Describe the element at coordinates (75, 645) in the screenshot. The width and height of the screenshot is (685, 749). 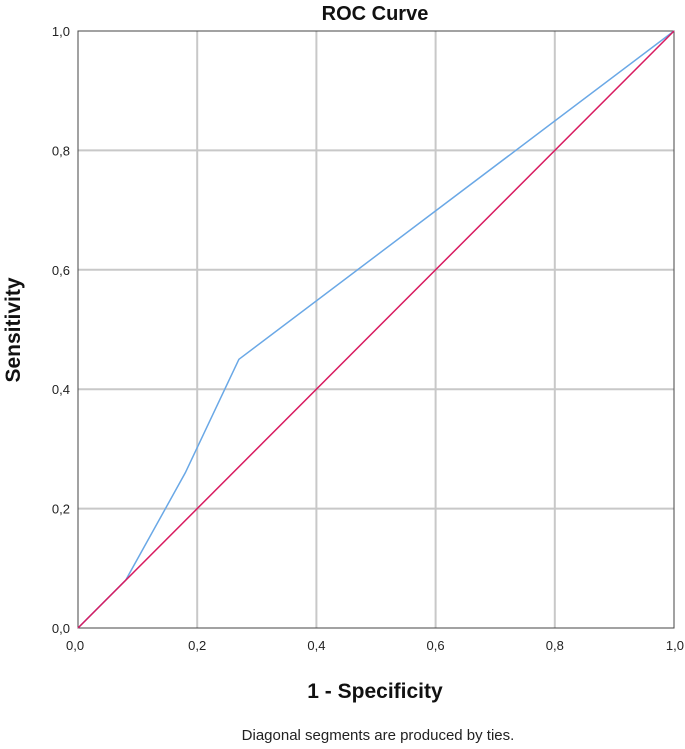
I see `x-tick-label: 0,0` at that location.